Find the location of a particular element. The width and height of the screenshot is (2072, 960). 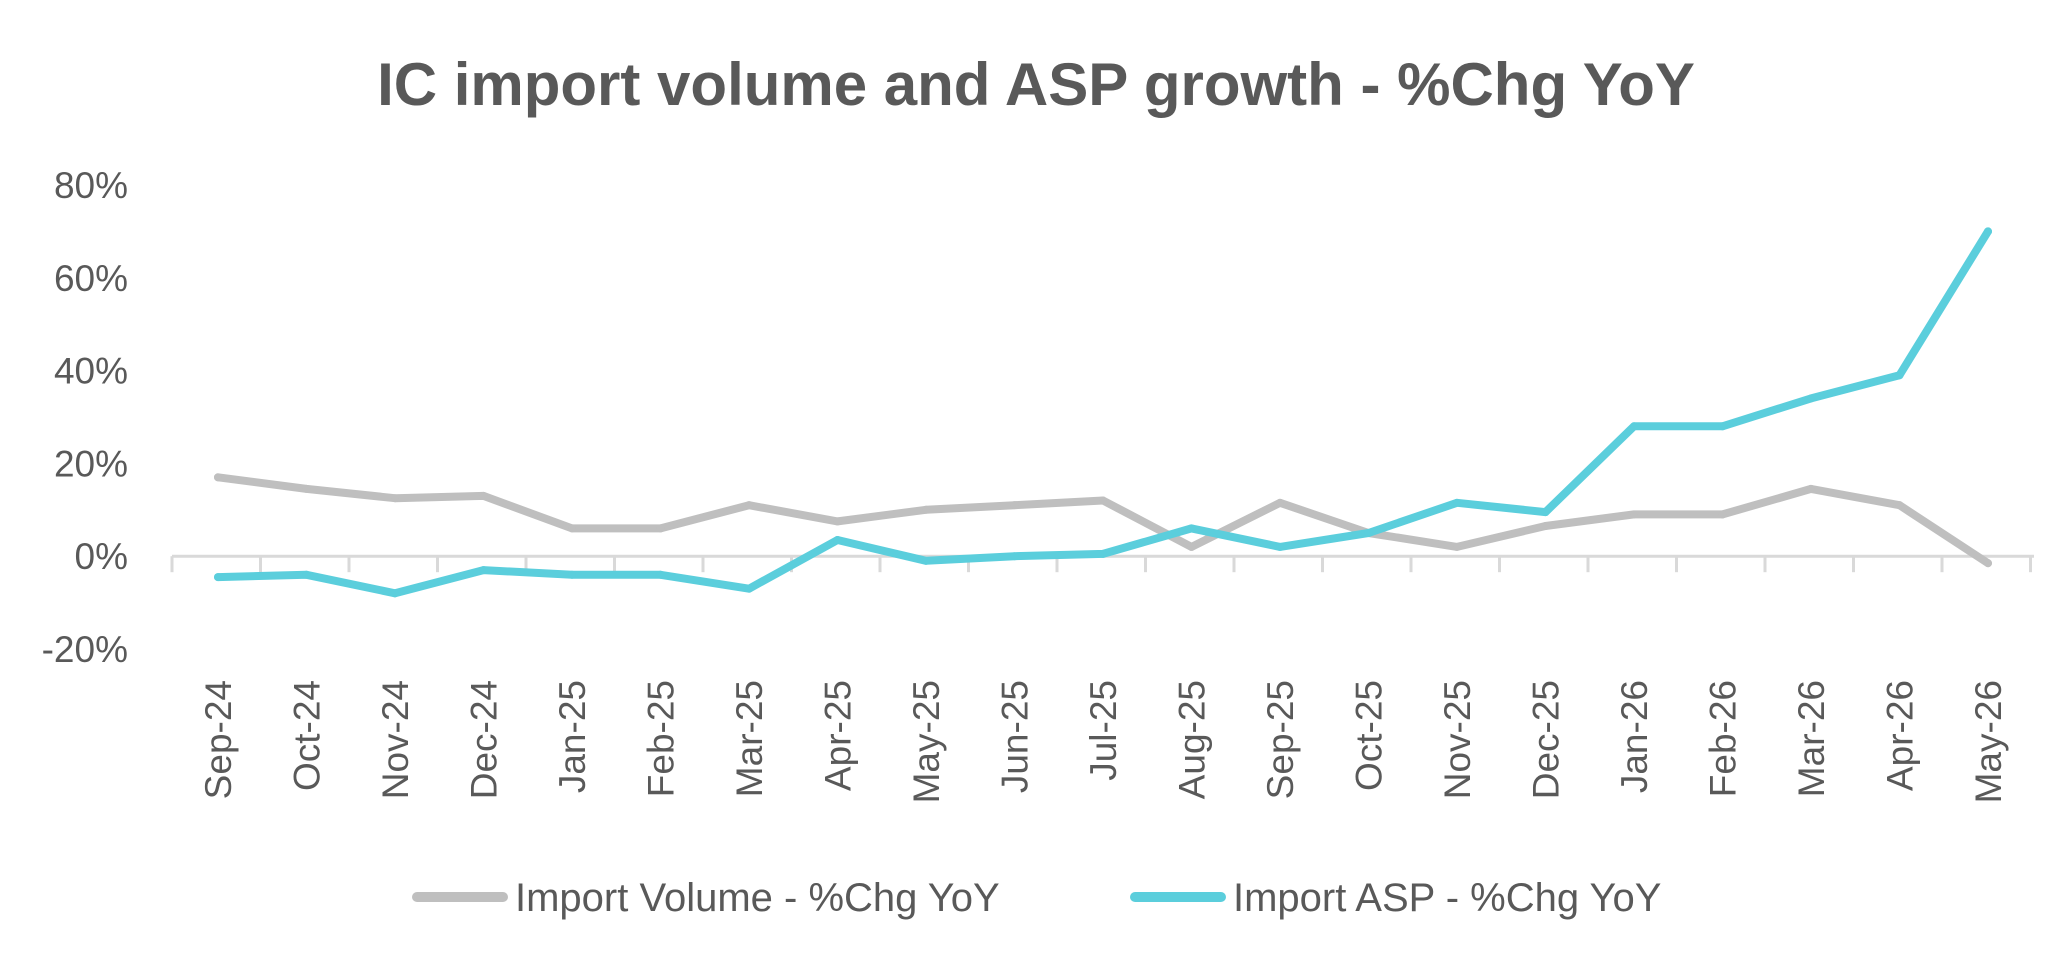

x-tick-label: Jan-25 is located at coordinates (572, 736).